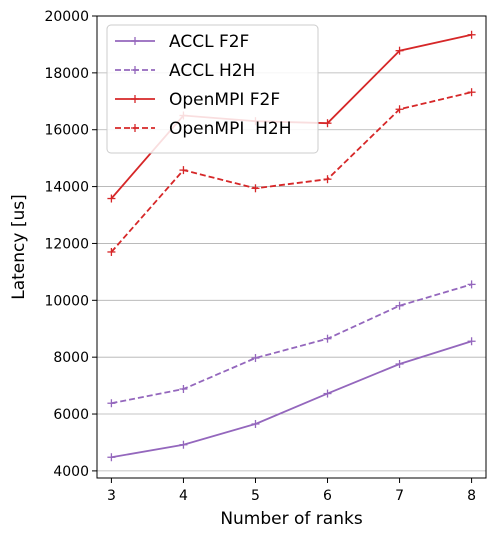 The width and height of the screenshot is (494, 539). What do you see at coordinates (230, 129) in the screenshot?
I see `legend-label: OpenMPI H2H` at bounding box center [230, 129].